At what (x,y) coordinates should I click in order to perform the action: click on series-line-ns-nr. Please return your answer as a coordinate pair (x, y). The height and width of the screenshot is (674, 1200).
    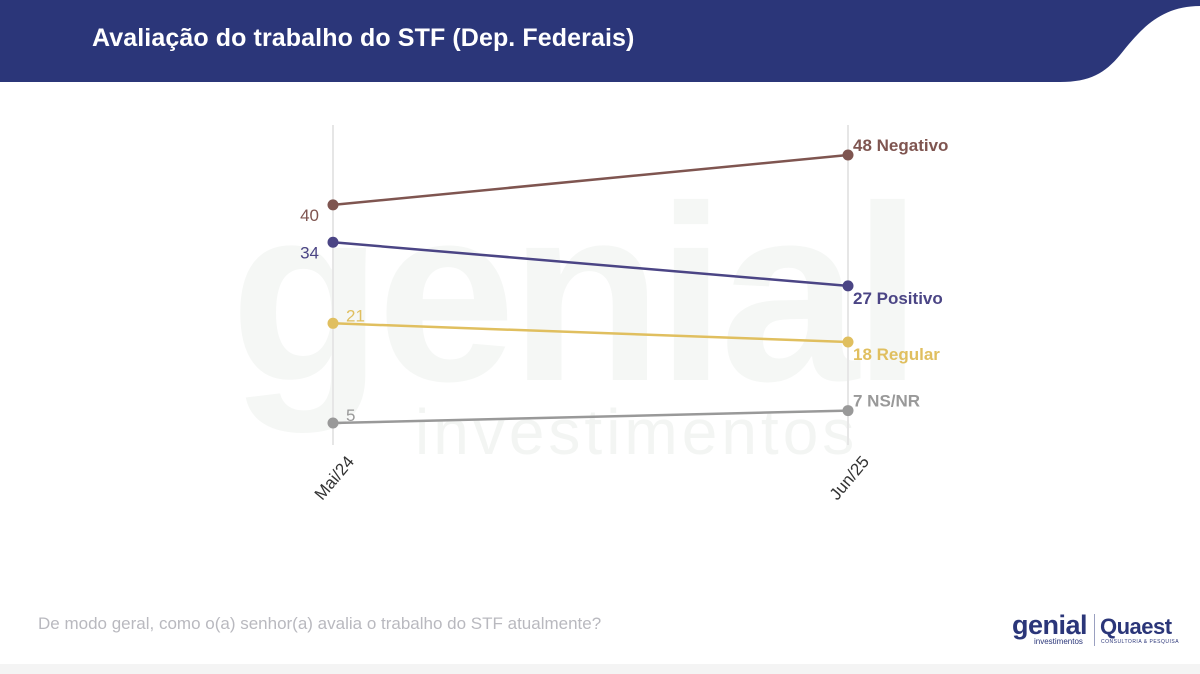
    Looking at the image, I should click on (590, 417).